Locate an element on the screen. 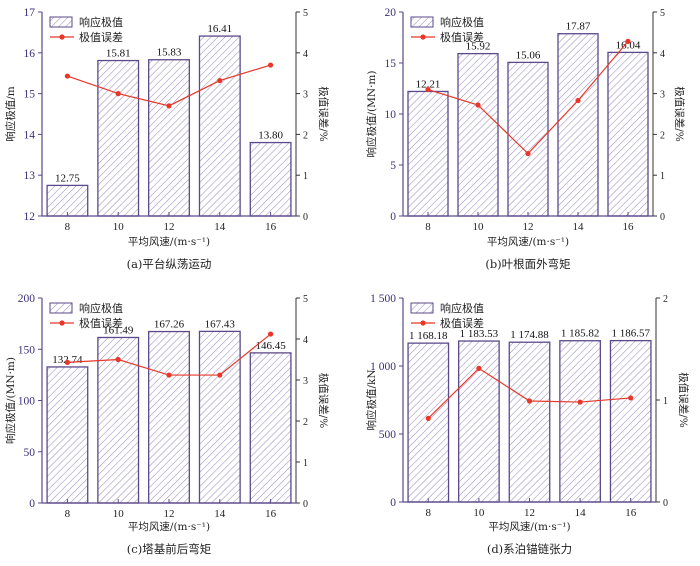  bar-value-label: 167.26 is located at coordinates (169, 325).